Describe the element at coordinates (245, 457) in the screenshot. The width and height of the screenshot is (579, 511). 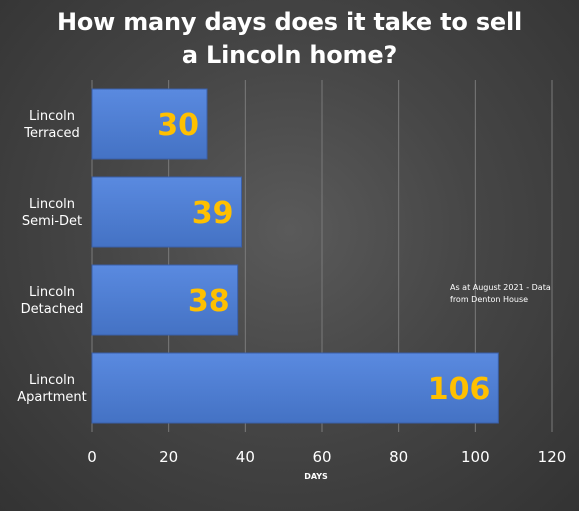
I see `x-tick-label-40: 40` at that location.